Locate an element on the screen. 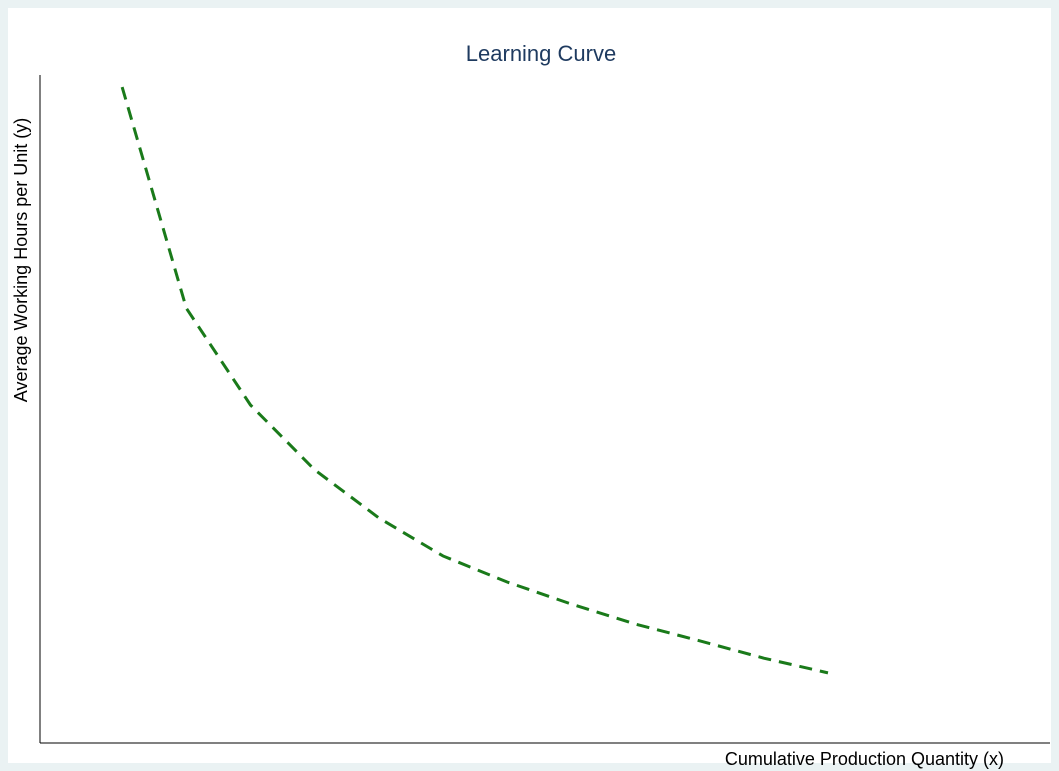 The width and height of the screenshot is (1059, 771). y-axis-label: Average Working Hours per Unit (y) is located at coordinates (21, 260).